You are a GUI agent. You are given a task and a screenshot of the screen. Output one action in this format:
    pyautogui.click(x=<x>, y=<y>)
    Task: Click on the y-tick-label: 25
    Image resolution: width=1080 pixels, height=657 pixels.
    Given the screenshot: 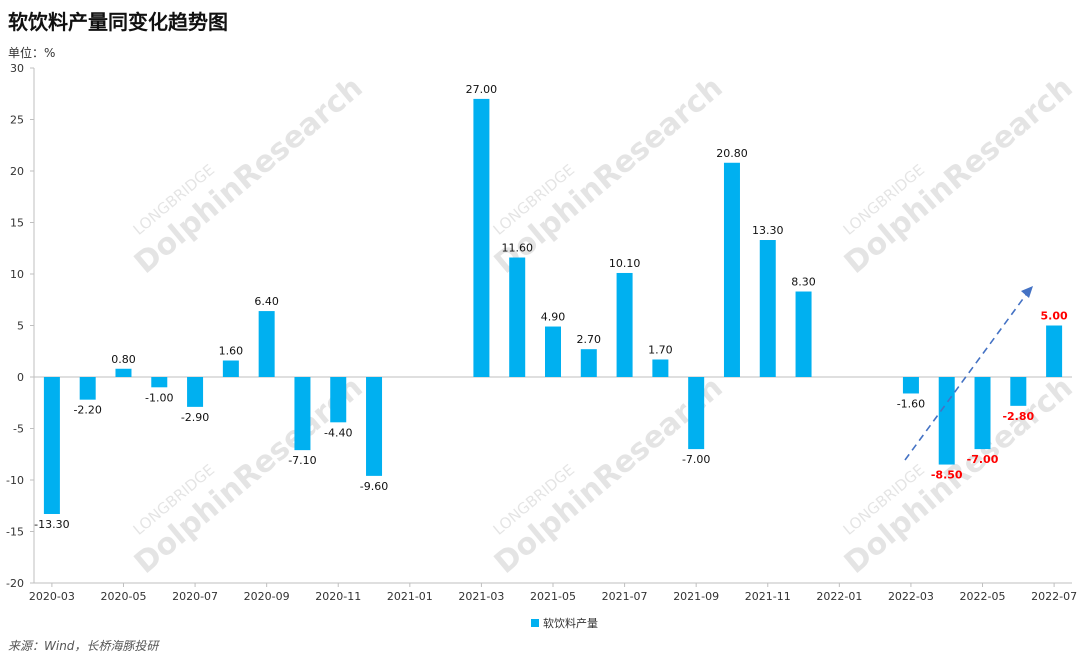 What is the action you would take?
    pyautogui.click(x=17, y=120)
    